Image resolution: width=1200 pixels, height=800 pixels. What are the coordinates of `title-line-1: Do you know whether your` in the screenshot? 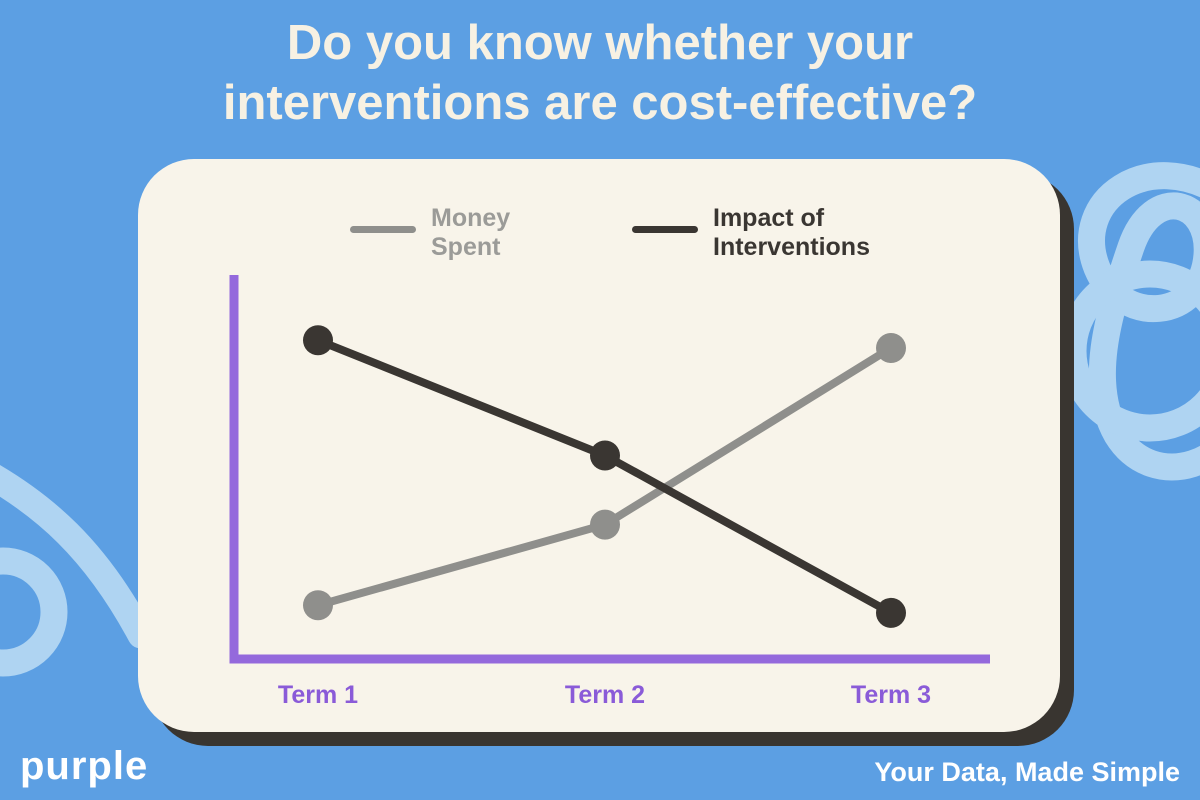 It's located at (600, 43).